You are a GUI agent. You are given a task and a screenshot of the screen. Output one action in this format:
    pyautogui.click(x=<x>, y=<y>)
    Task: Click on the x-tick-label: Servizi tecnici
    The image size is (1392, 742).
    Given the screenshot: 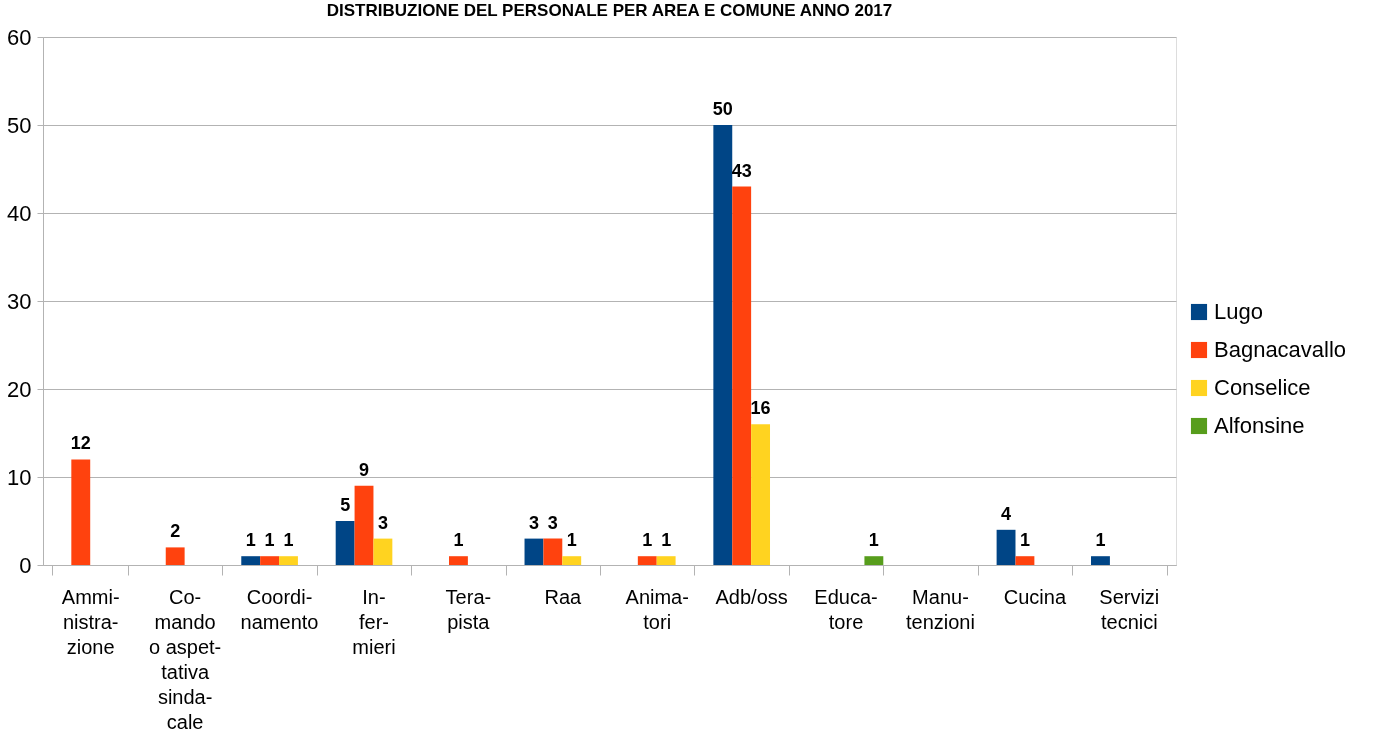 What is the action you would take?
    pyautogui.click(x=1129, y=609)
    